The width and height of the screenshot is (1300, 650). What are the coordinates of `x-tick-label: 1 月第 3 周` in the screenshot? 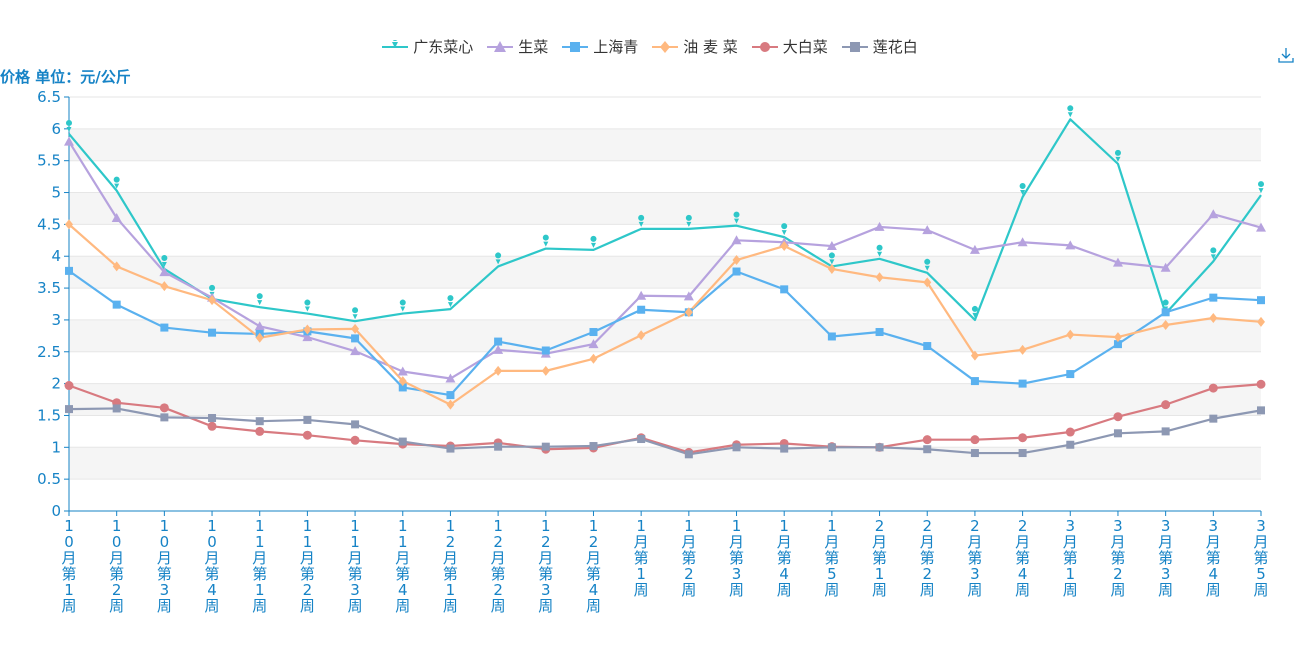 It's located at (736, 558).